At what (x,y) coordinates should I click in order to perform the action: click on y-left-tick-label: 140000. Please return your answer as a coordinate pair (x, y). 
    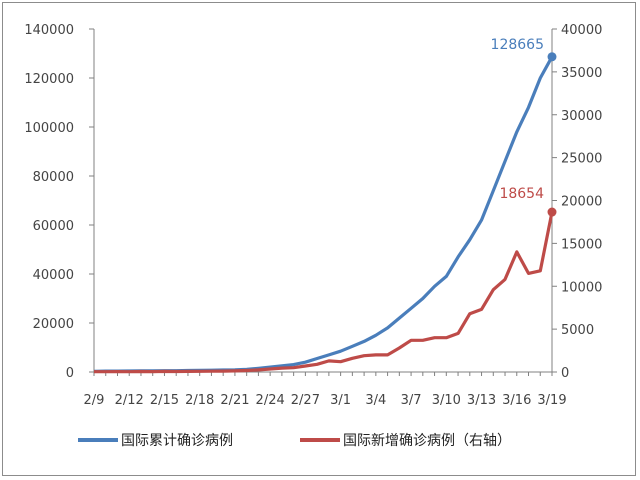
    Looking at the image, I should click on (49, 30).